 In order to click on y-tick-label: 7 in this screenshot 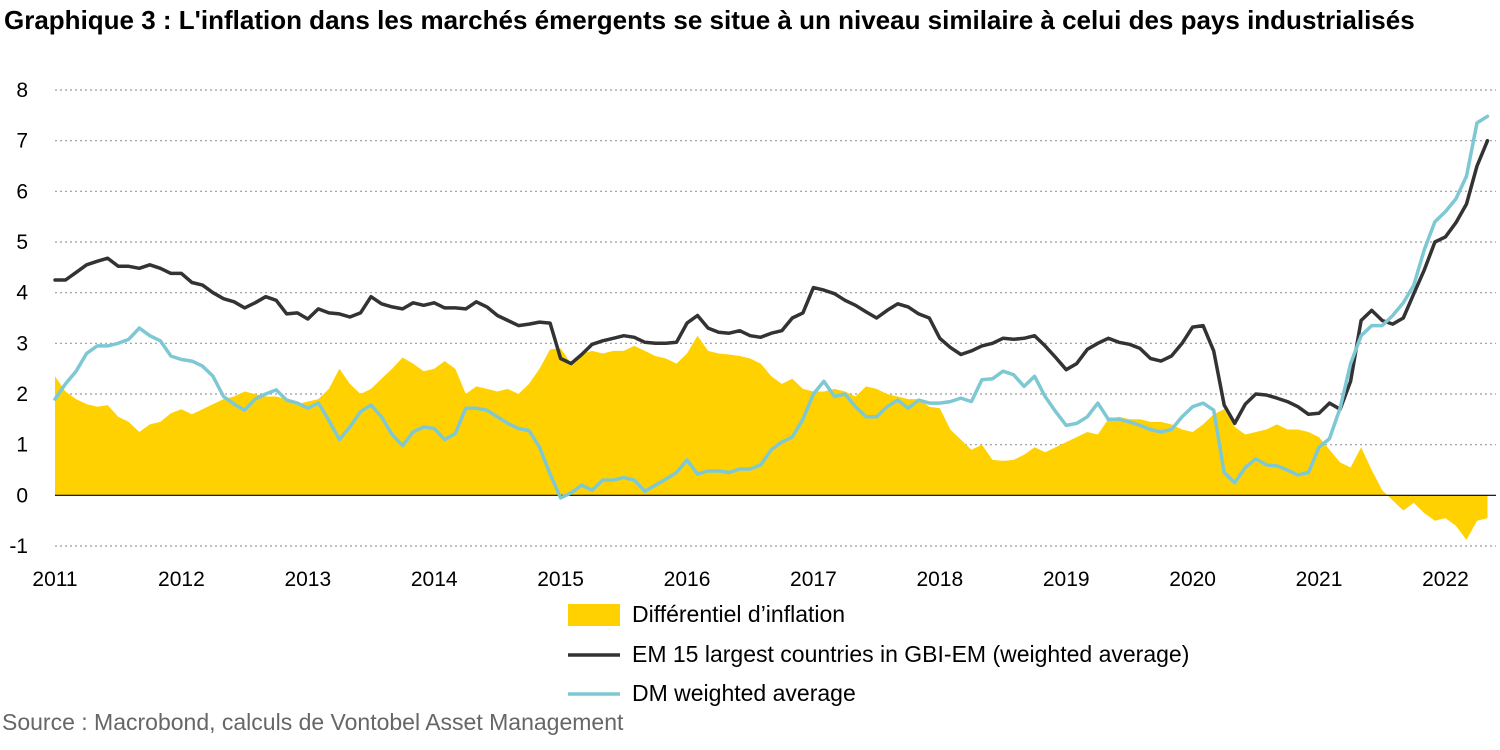, I will do `click(22, 141)`.